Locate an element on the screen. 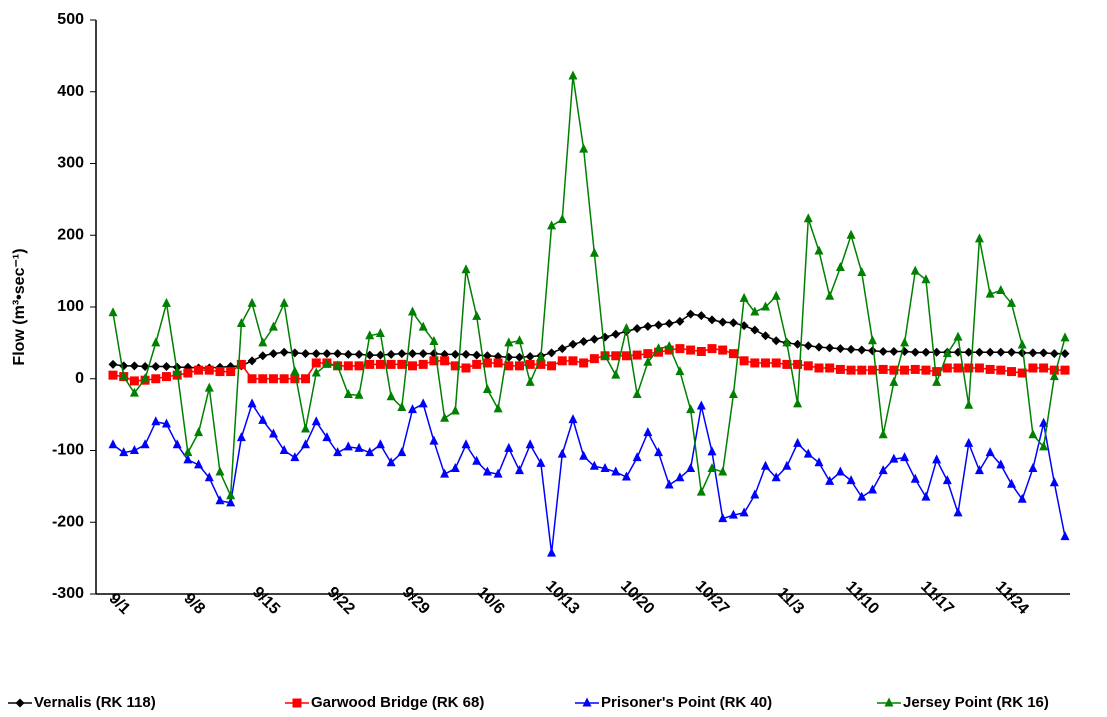 This screenshot has width=1107, height=717. legend-label: Vernalis (RK 118) is located at coordinates (95, 702).